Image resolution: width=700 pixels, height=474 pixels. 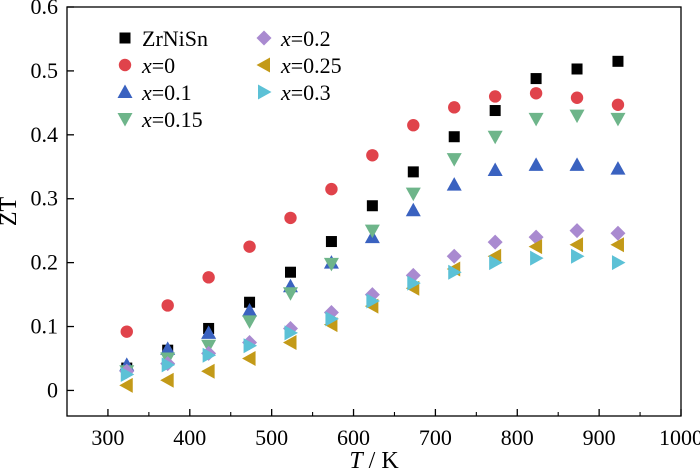 I want to click on x-tick-label: 300, so click(x=107, y=437).